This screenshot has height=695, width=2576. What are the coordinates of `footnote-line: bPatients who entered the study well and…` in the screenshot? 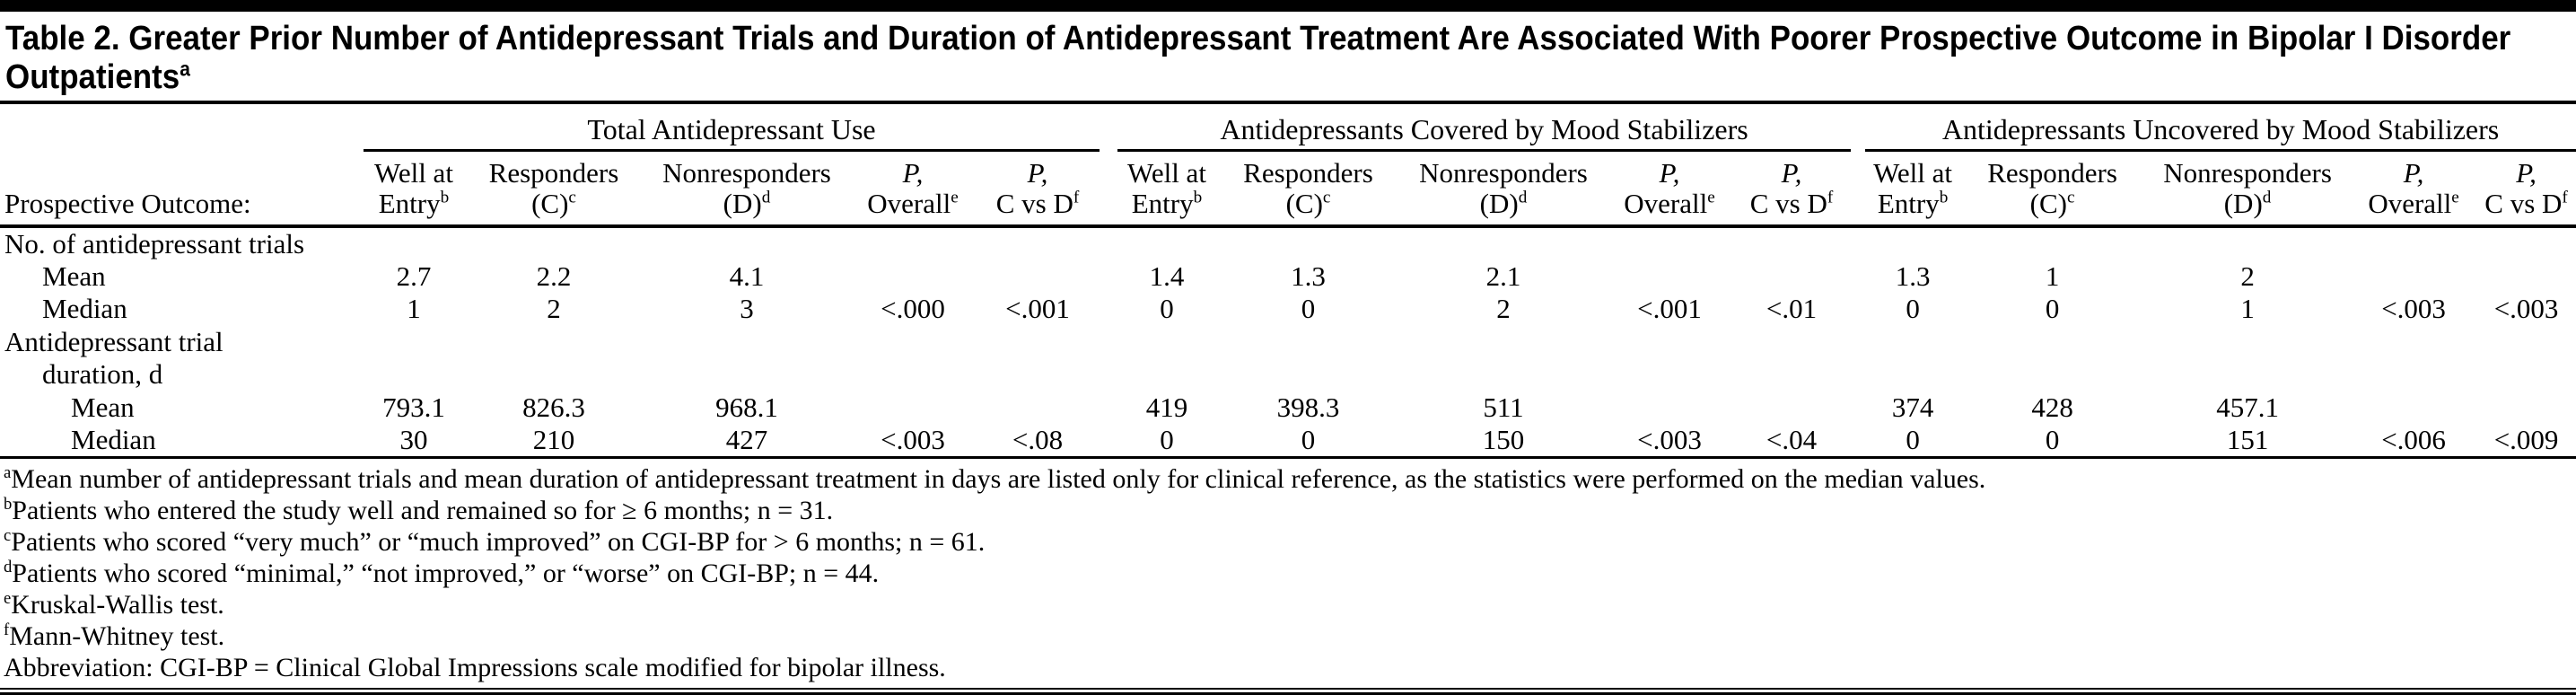 It's located at (1290, 510).